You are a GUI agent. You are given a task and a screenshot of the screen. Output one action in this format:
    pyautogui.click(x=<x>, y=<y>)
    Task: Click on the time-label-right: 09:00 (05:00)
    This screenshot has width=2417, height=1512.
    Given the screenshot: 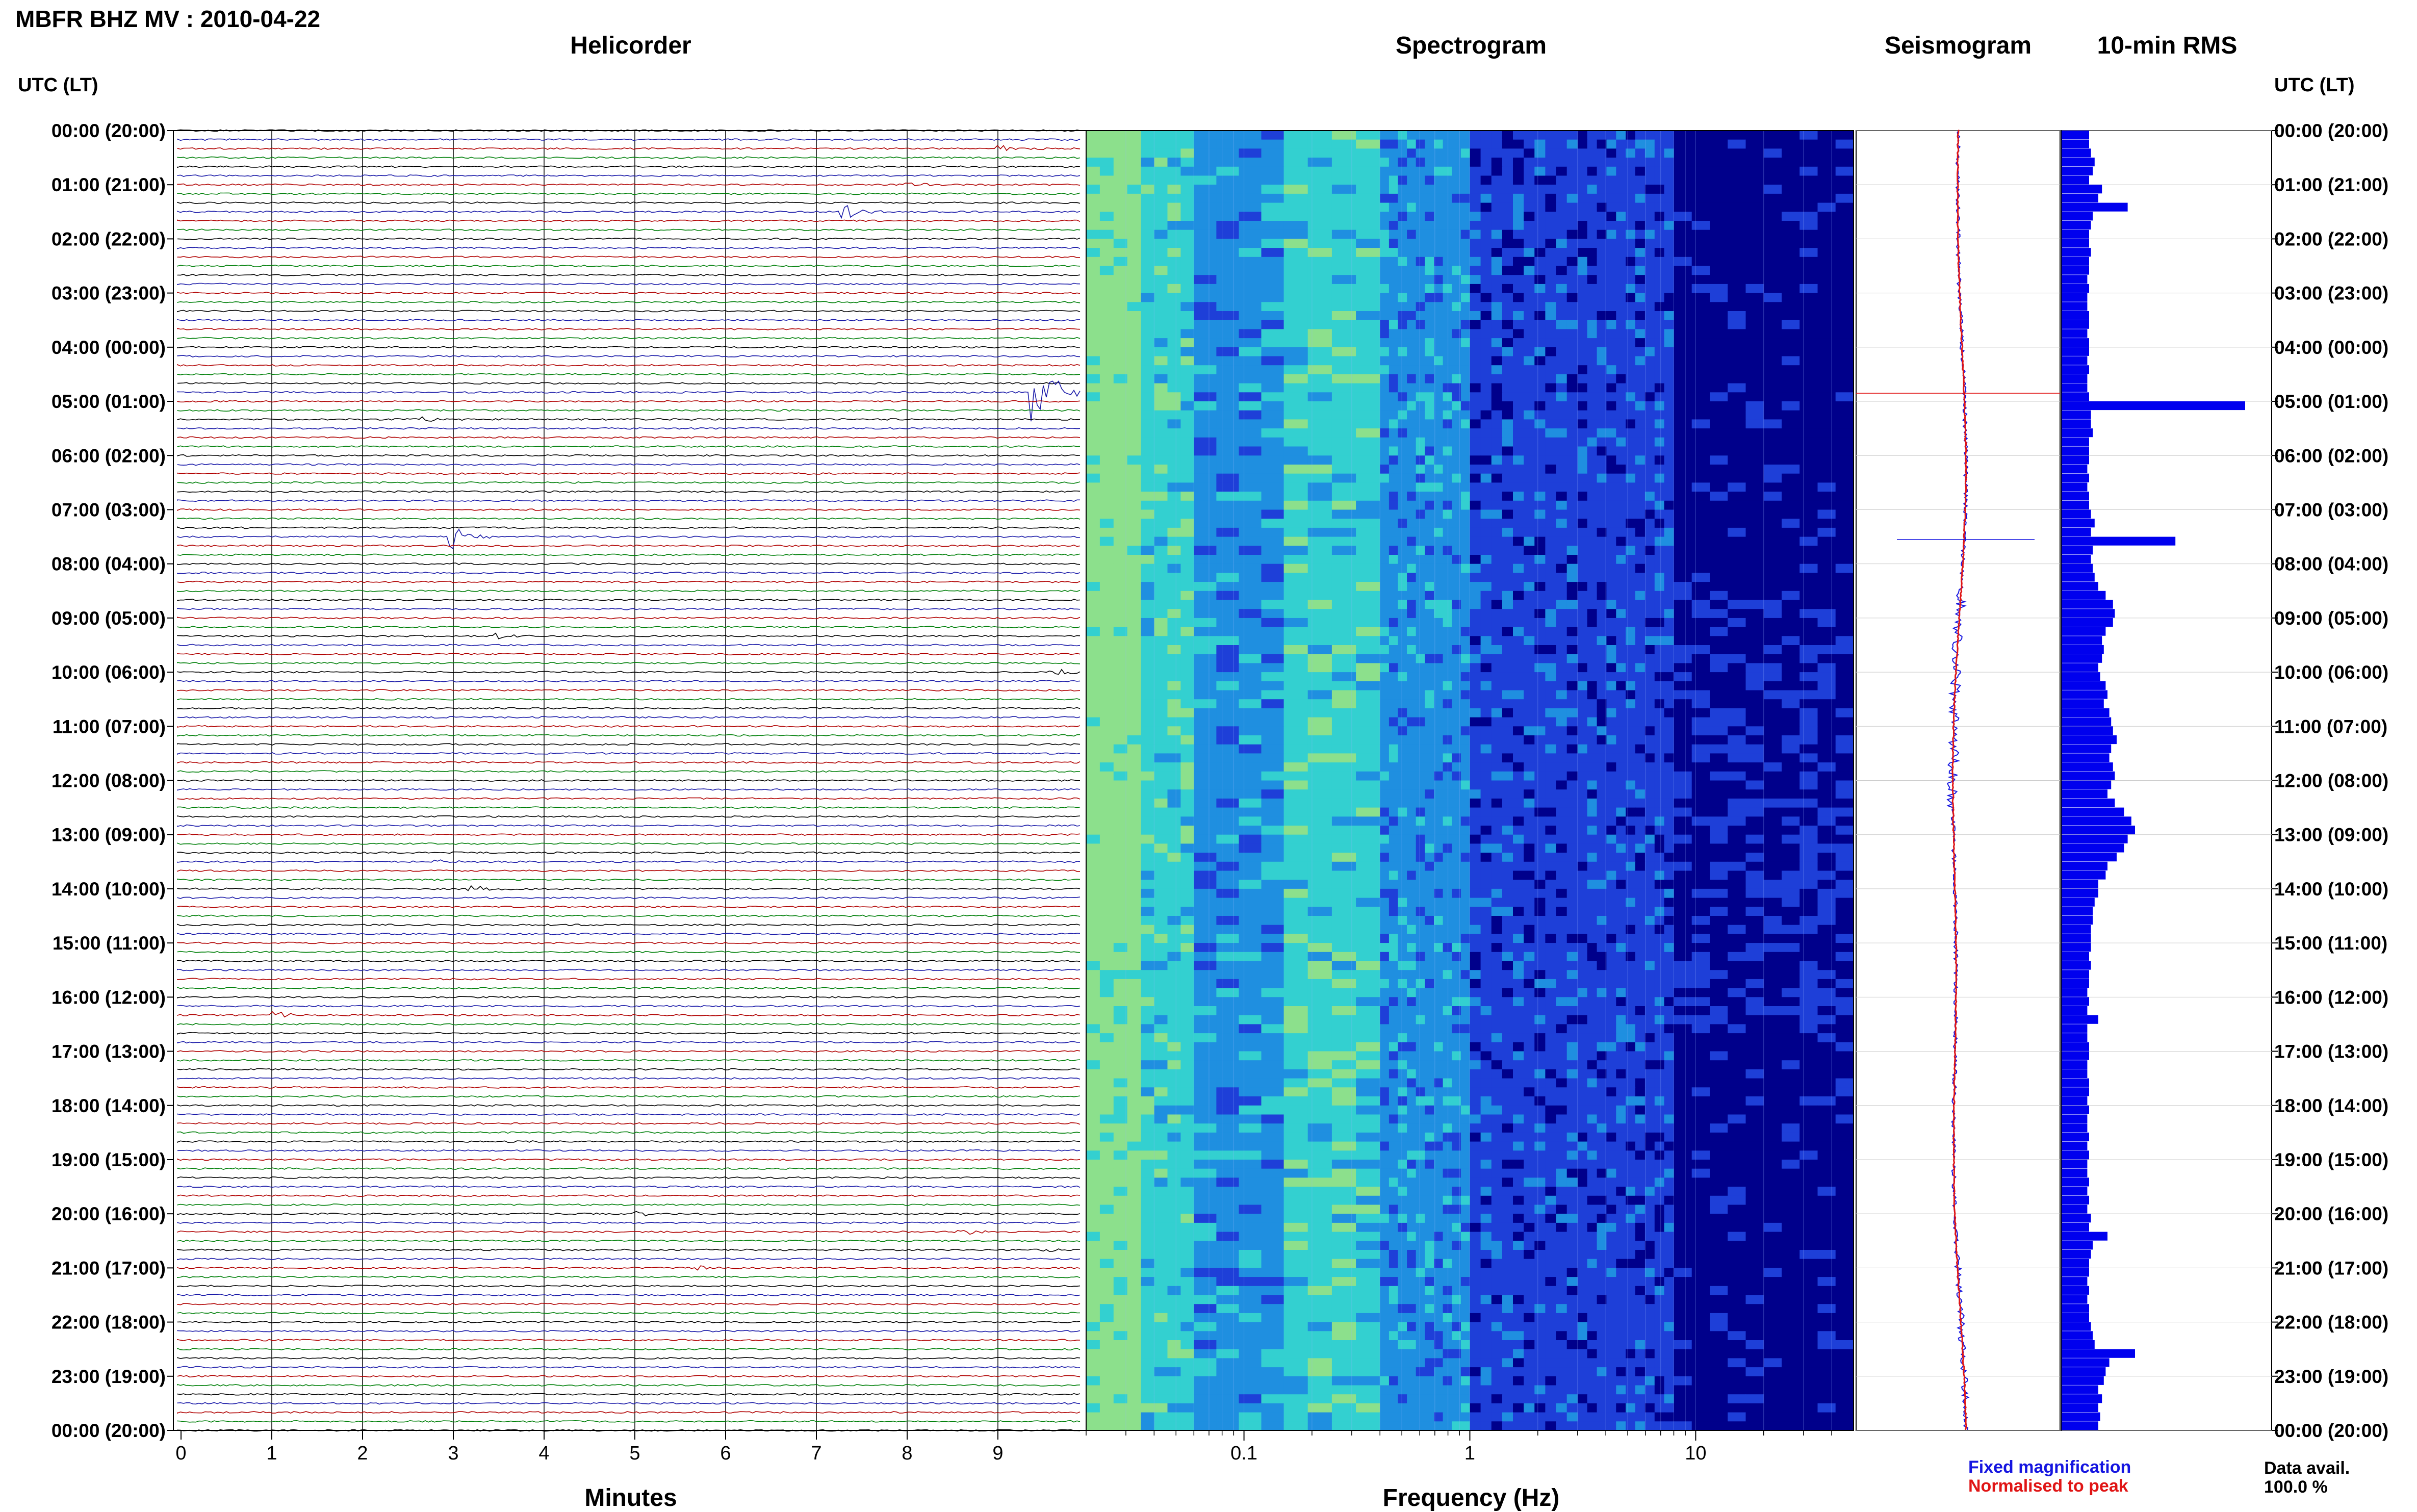 What is the action you would take?
    pyautogui.click(x=2331, y=619)
    